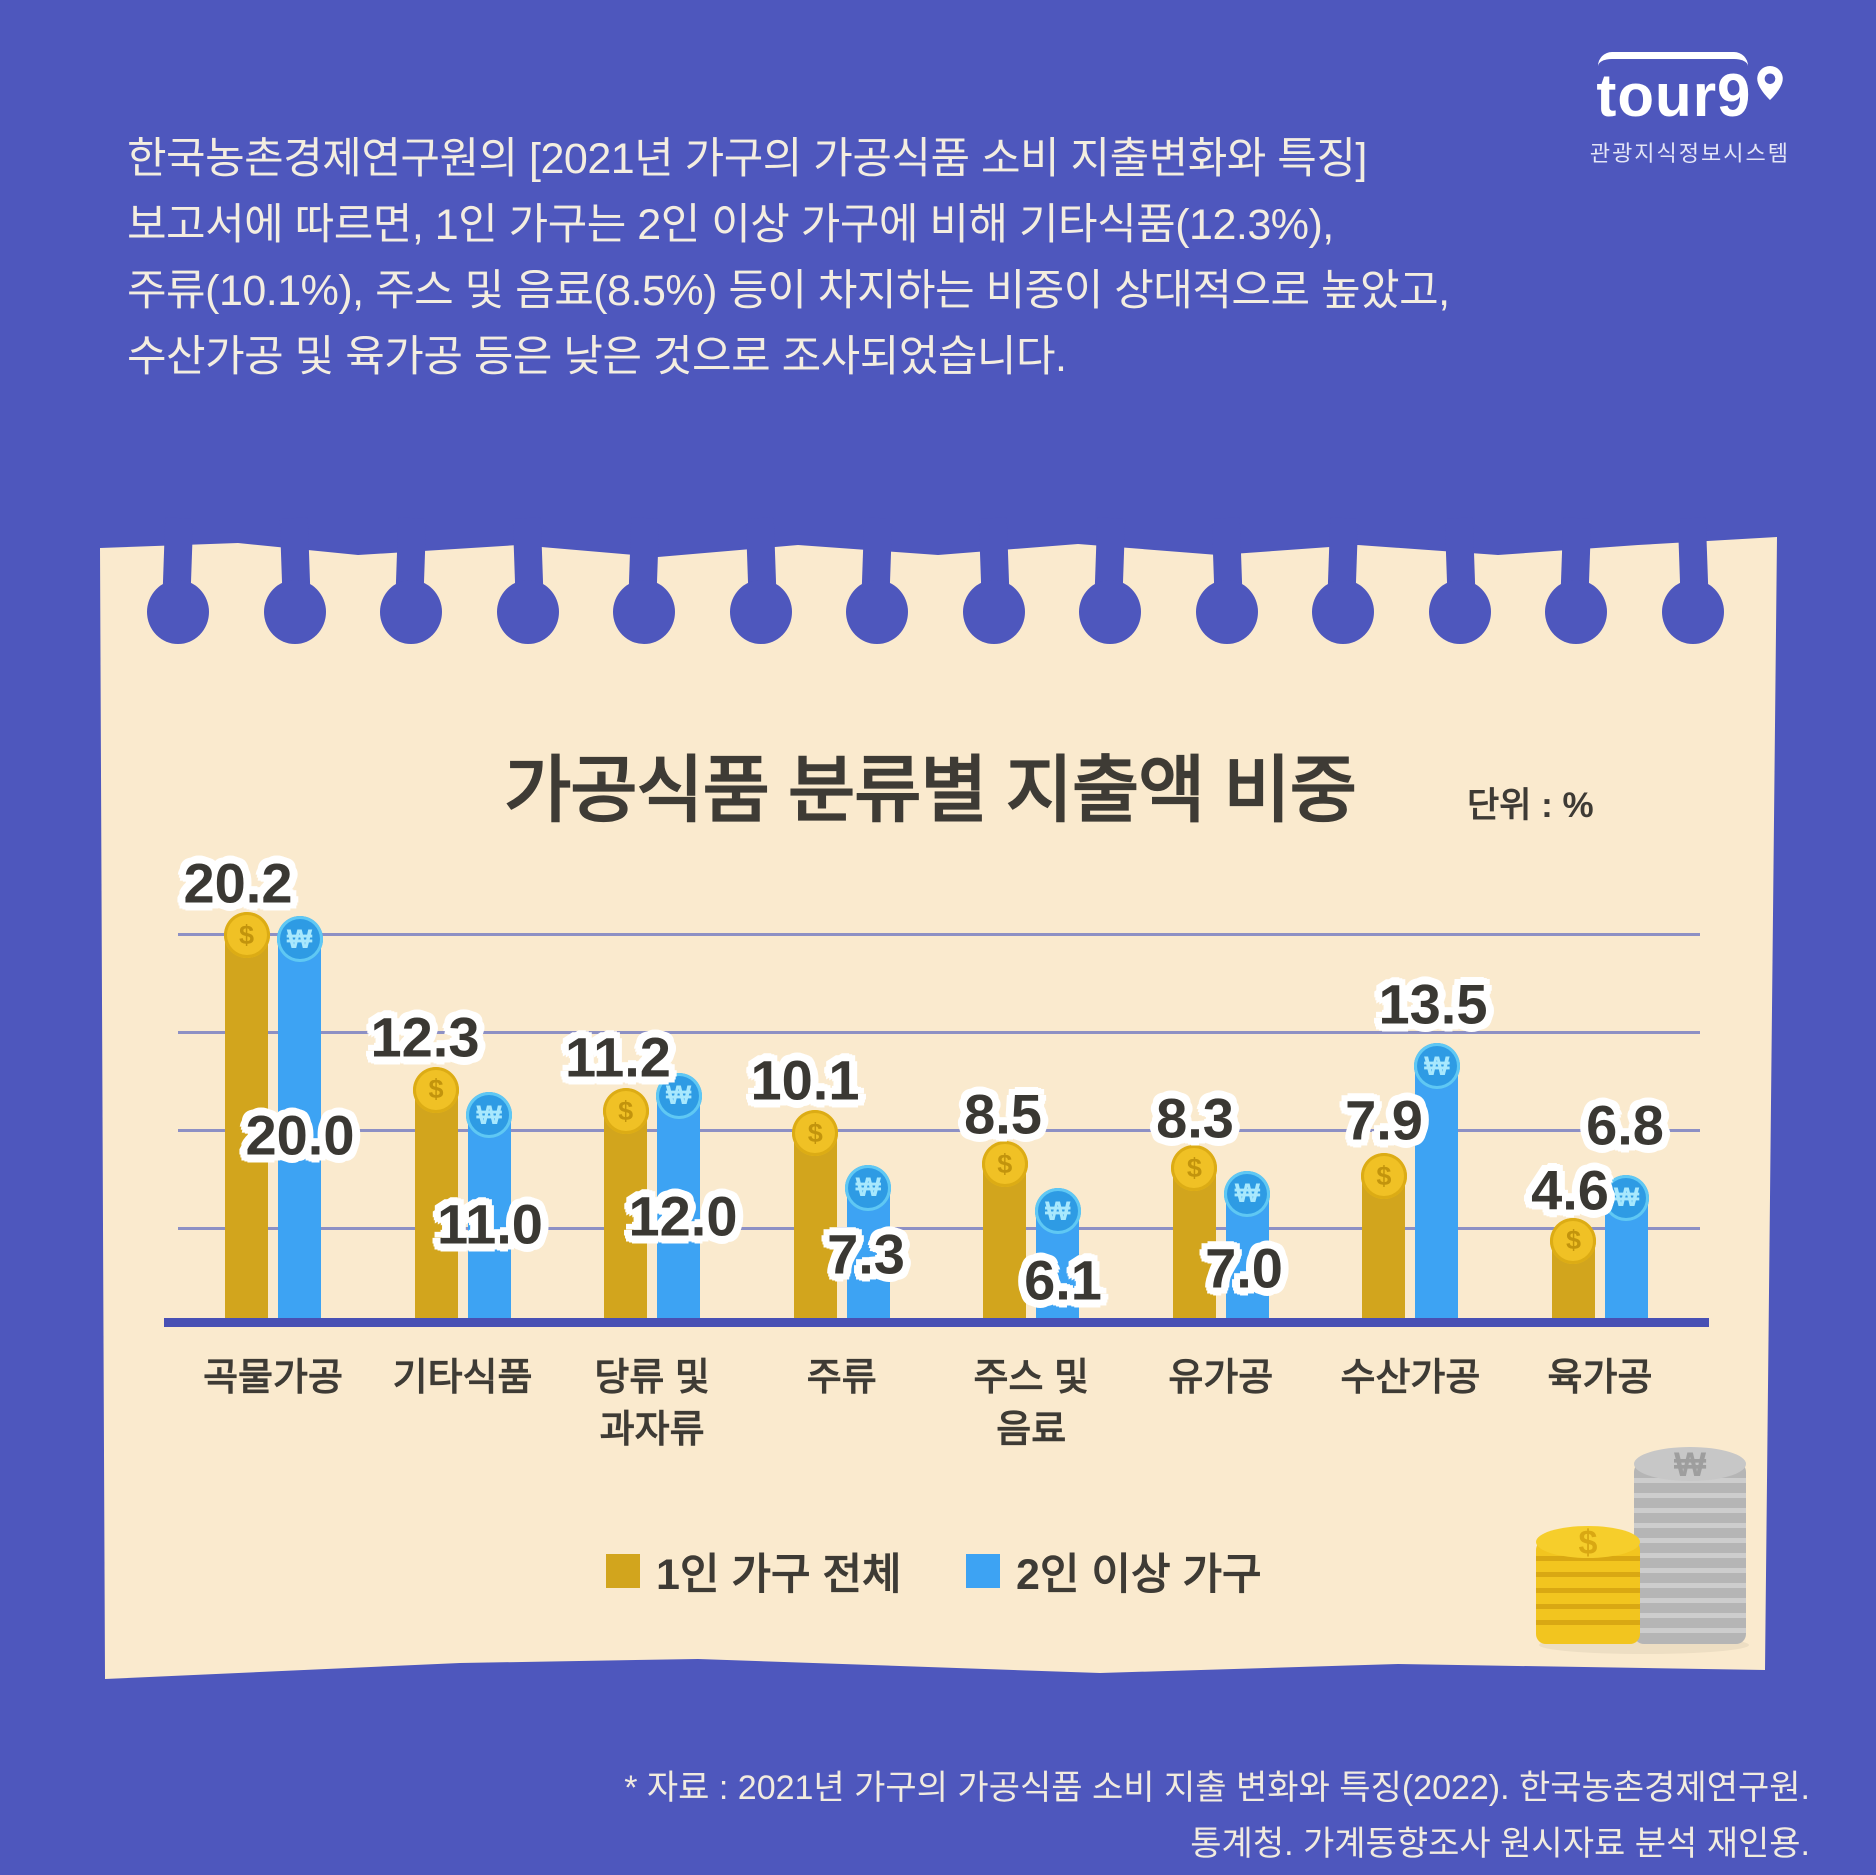 The image size is (1876, 1875). I want to click on legend-label: 1인 가구 전체, so click(779, 1575).